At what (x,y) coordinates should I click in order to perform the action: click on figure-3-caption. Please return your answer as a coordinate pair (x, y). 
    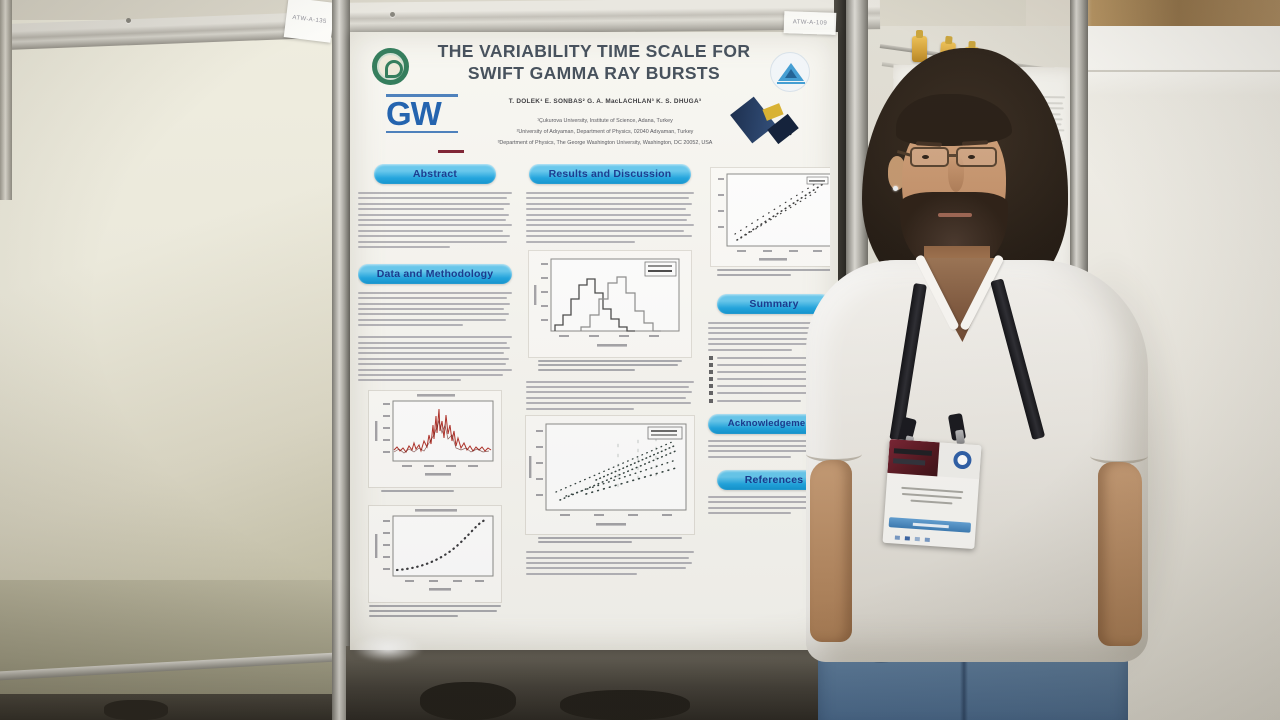
    Looking at the image, I should click on (610, 365).